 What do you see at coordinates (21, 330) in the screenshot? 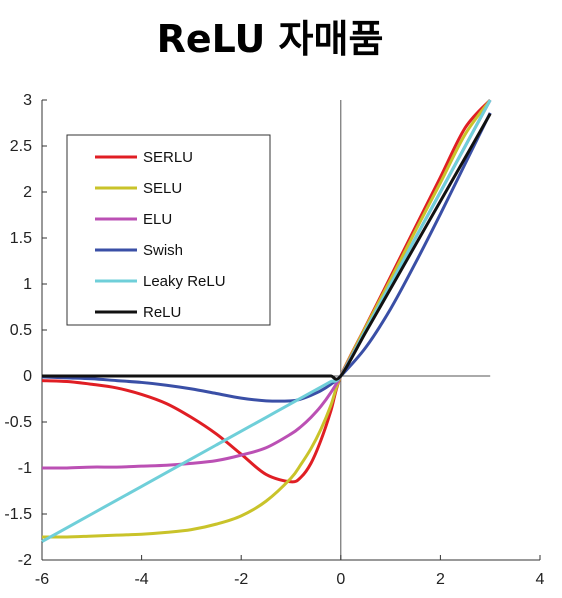
I see `y-tick-label: 0.5` at bounding box center [21, 330].